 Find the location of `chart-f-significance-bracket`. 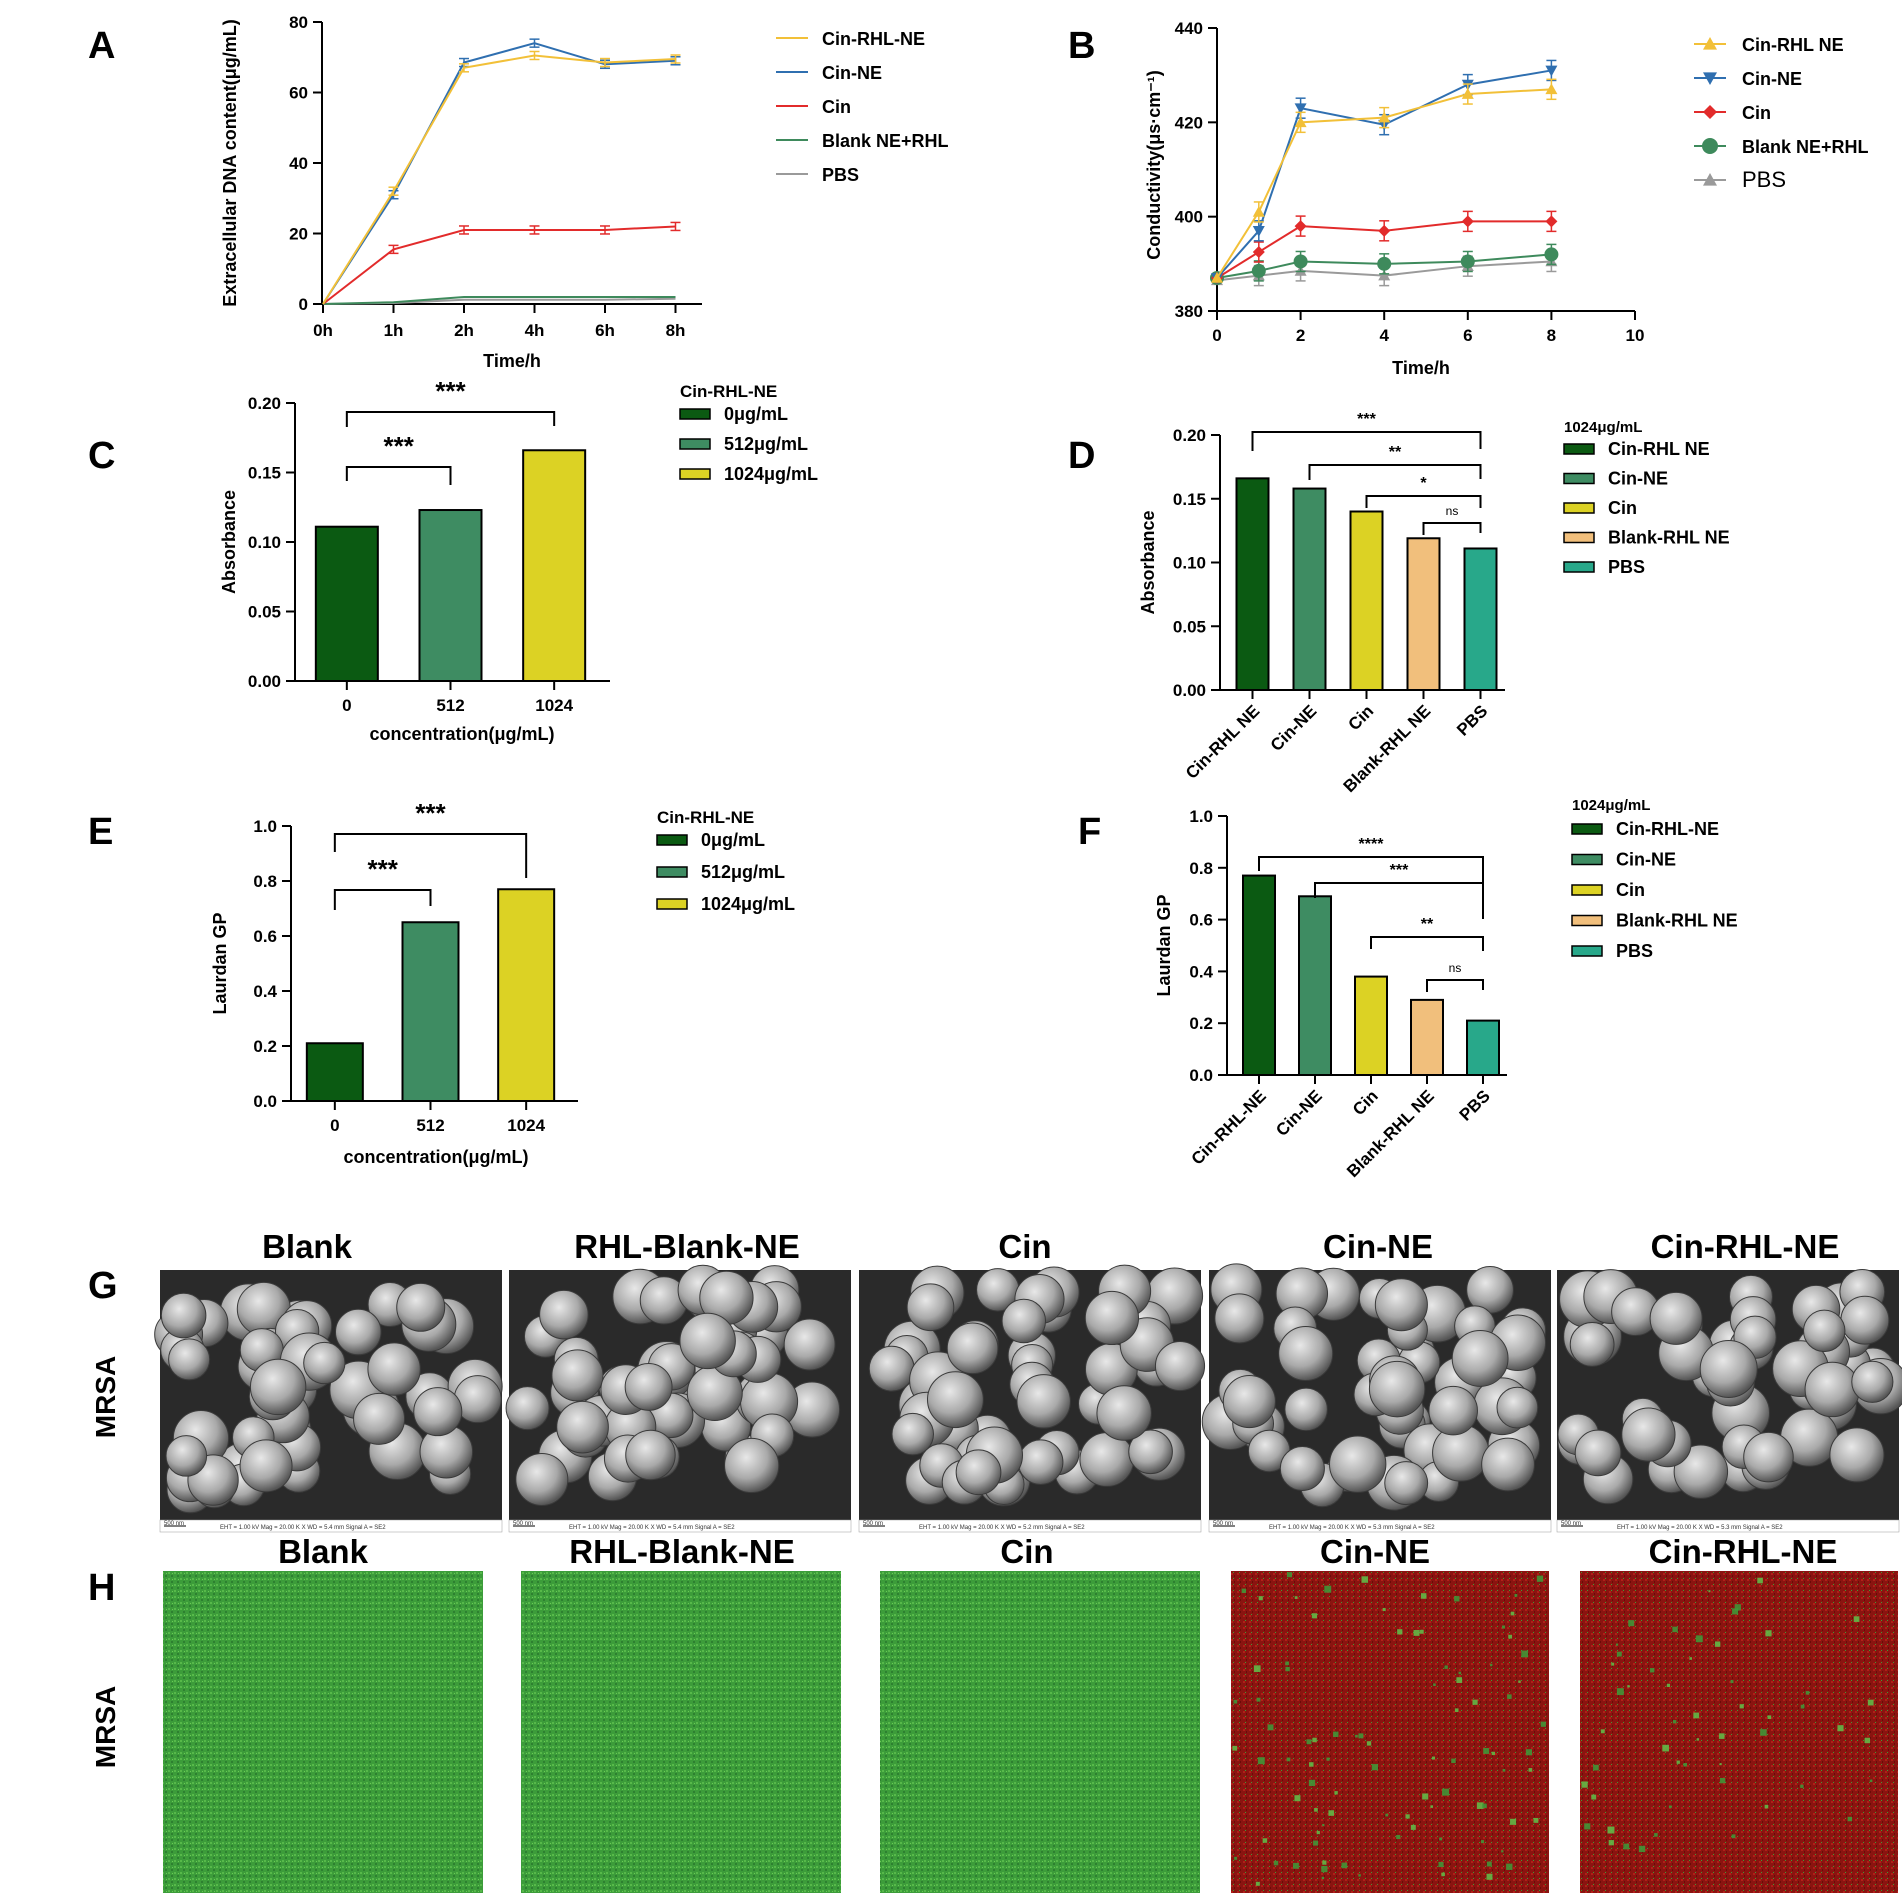

chart-f-significance-bracket is located at coordinates (1371, 875).